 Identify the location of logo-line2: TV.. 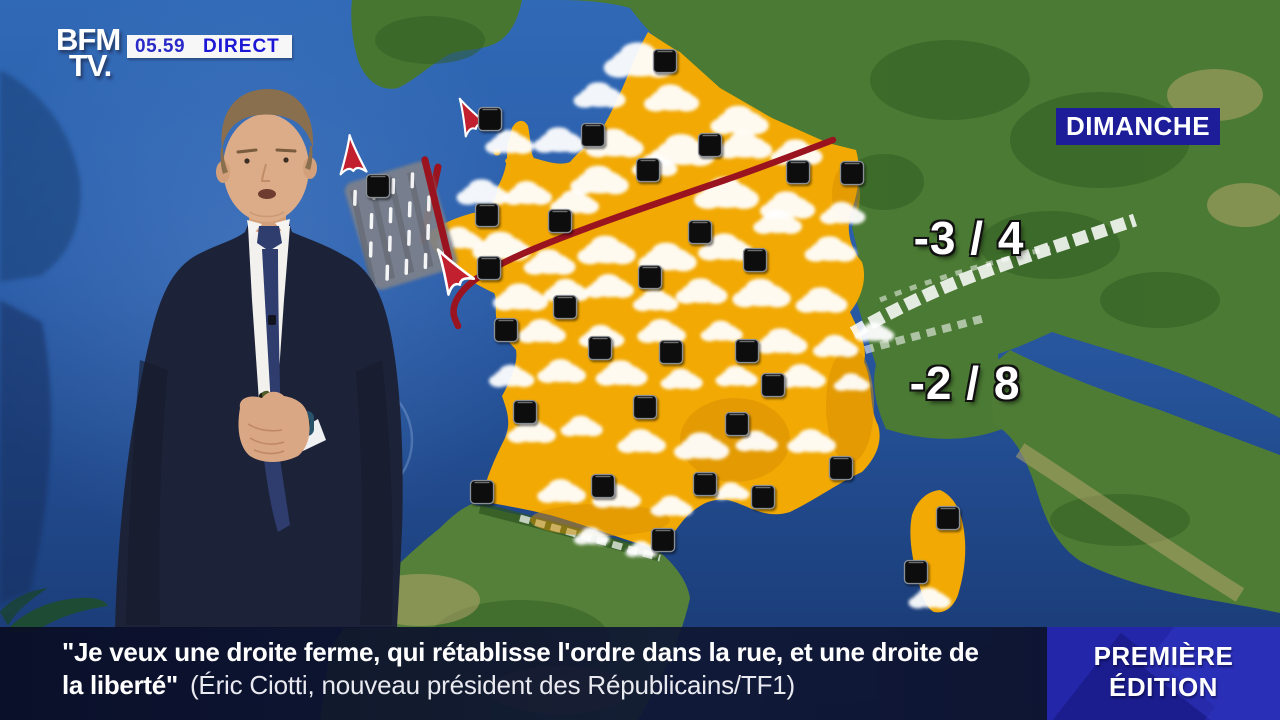
(90, 65).